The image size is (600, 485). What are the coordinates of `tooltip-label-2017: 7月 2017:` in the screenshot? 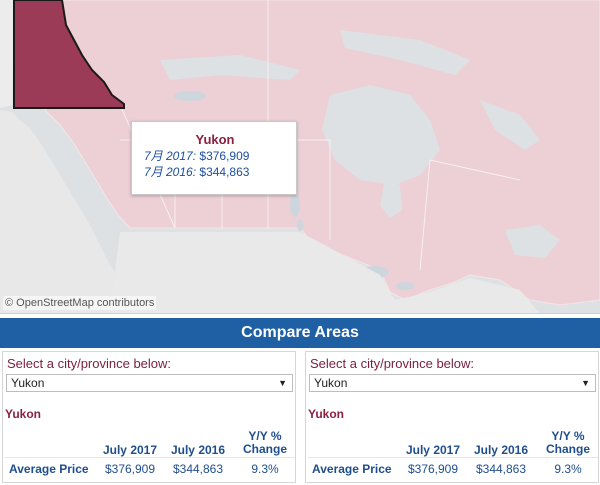 It's located at (170, 156).